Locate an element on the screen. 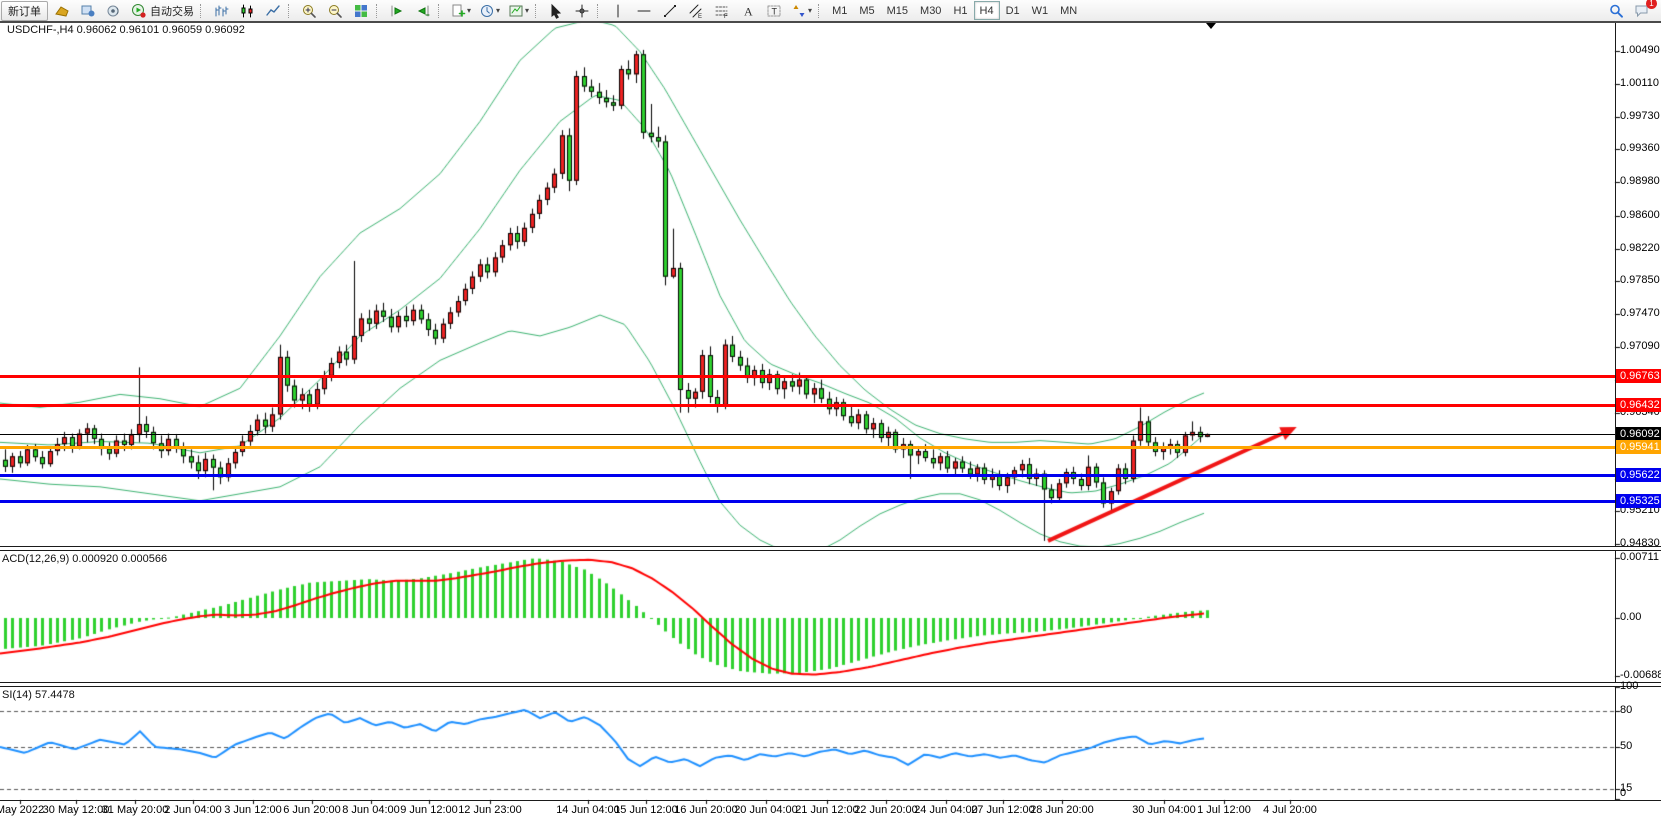 This screenshot has height=821, width=1661. metaeditor-icon is located at coordinates (88, 11).